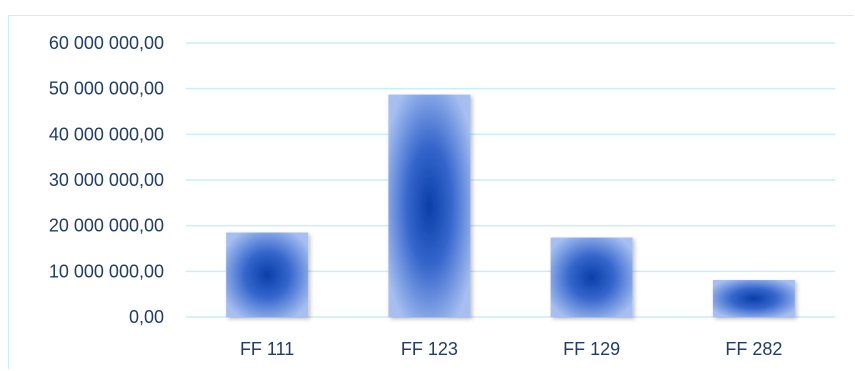  Describe the element at coordinates (106, 271) in the screenshot. I see `y-tick-label: 10 000 000,00` at that location.